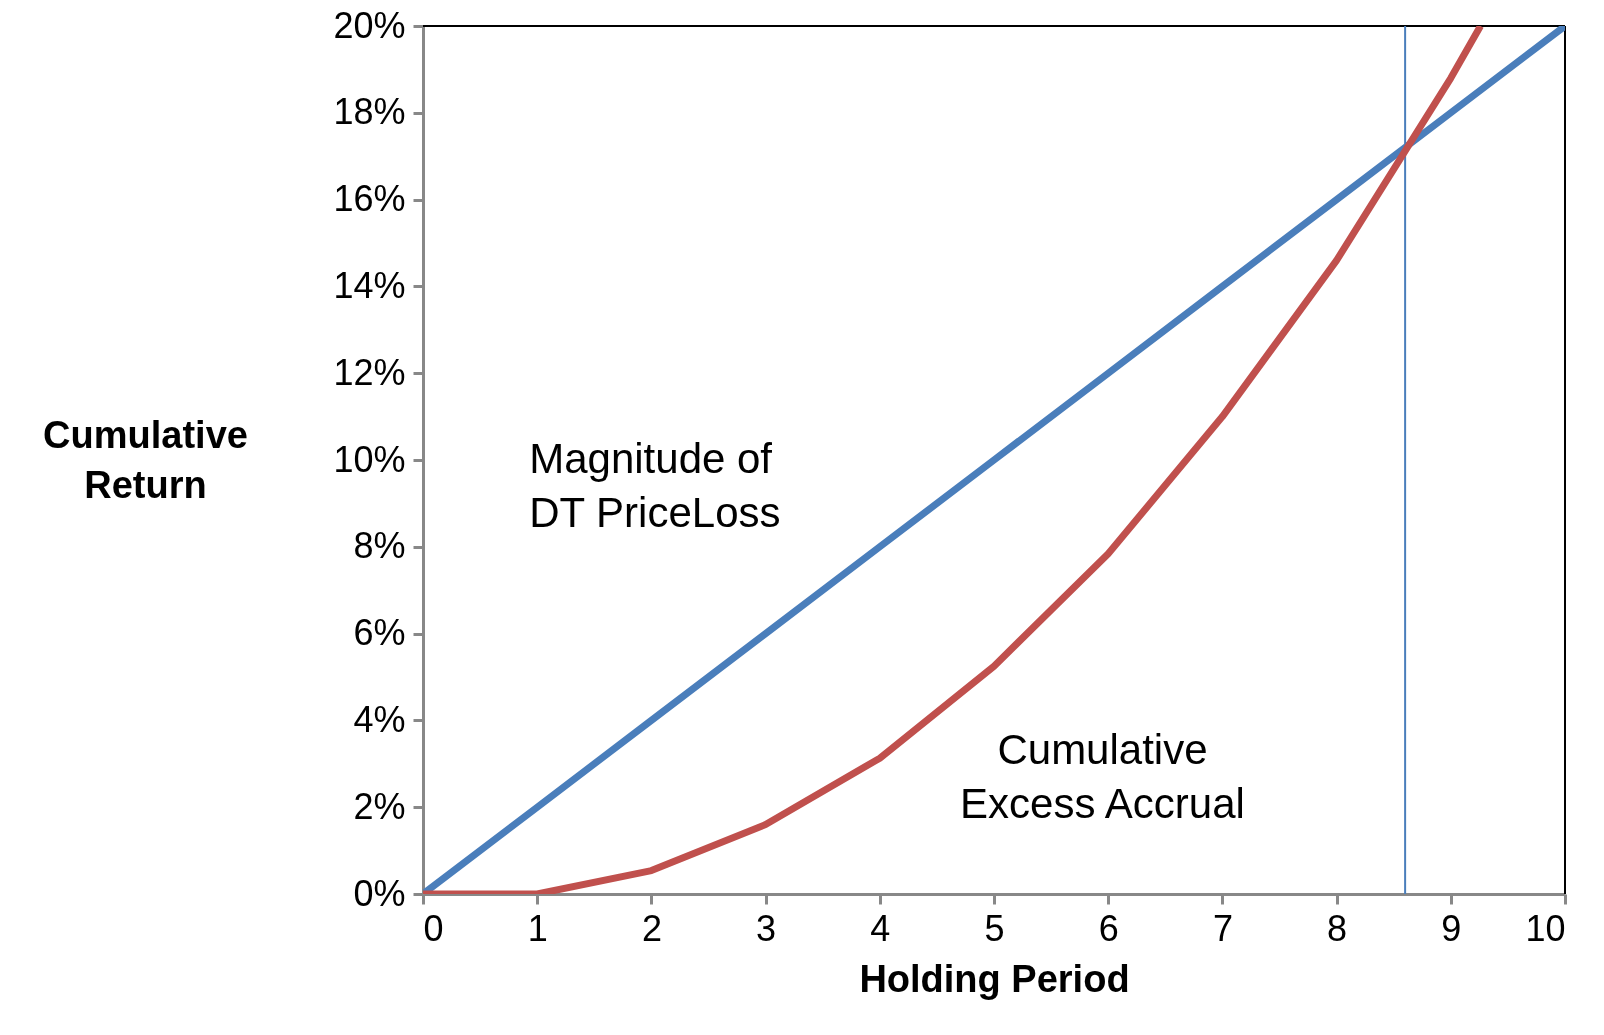  Describe the element at coordinates (369, 112) in the screenshot. I see `y-tick-label: 18%` at that location.